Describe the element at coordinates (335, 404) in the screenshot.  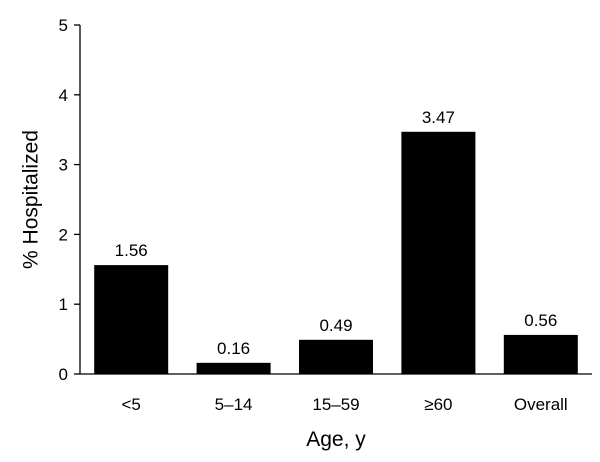
I see `x-tick-label: 15–59` at that location.